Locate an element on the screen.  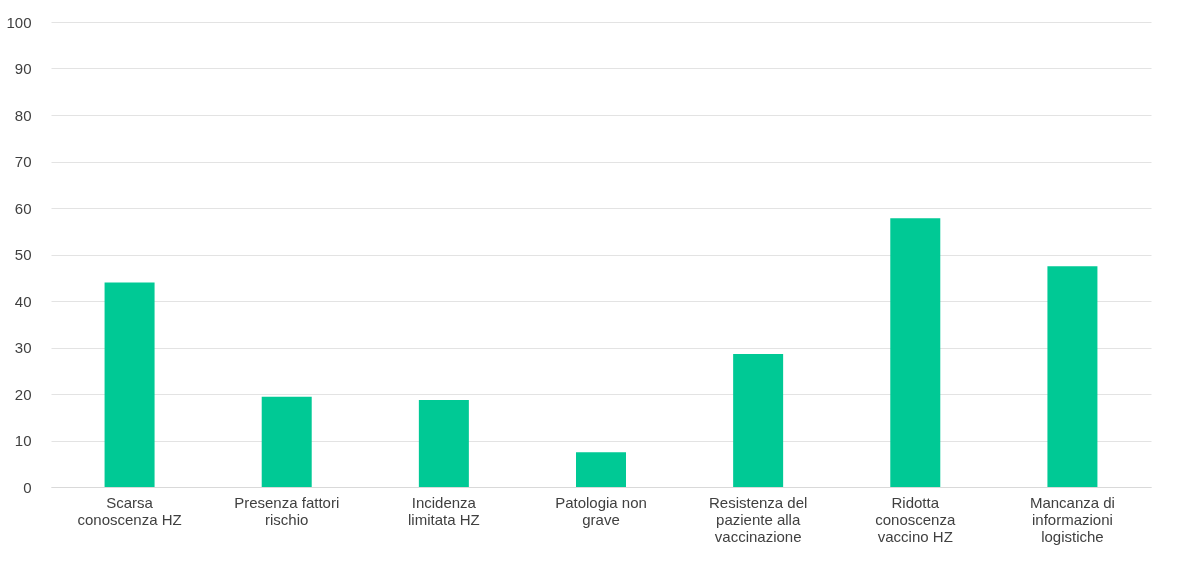
x-tick-label: Presenza fattori rischio is located at coordinates (287, 510).